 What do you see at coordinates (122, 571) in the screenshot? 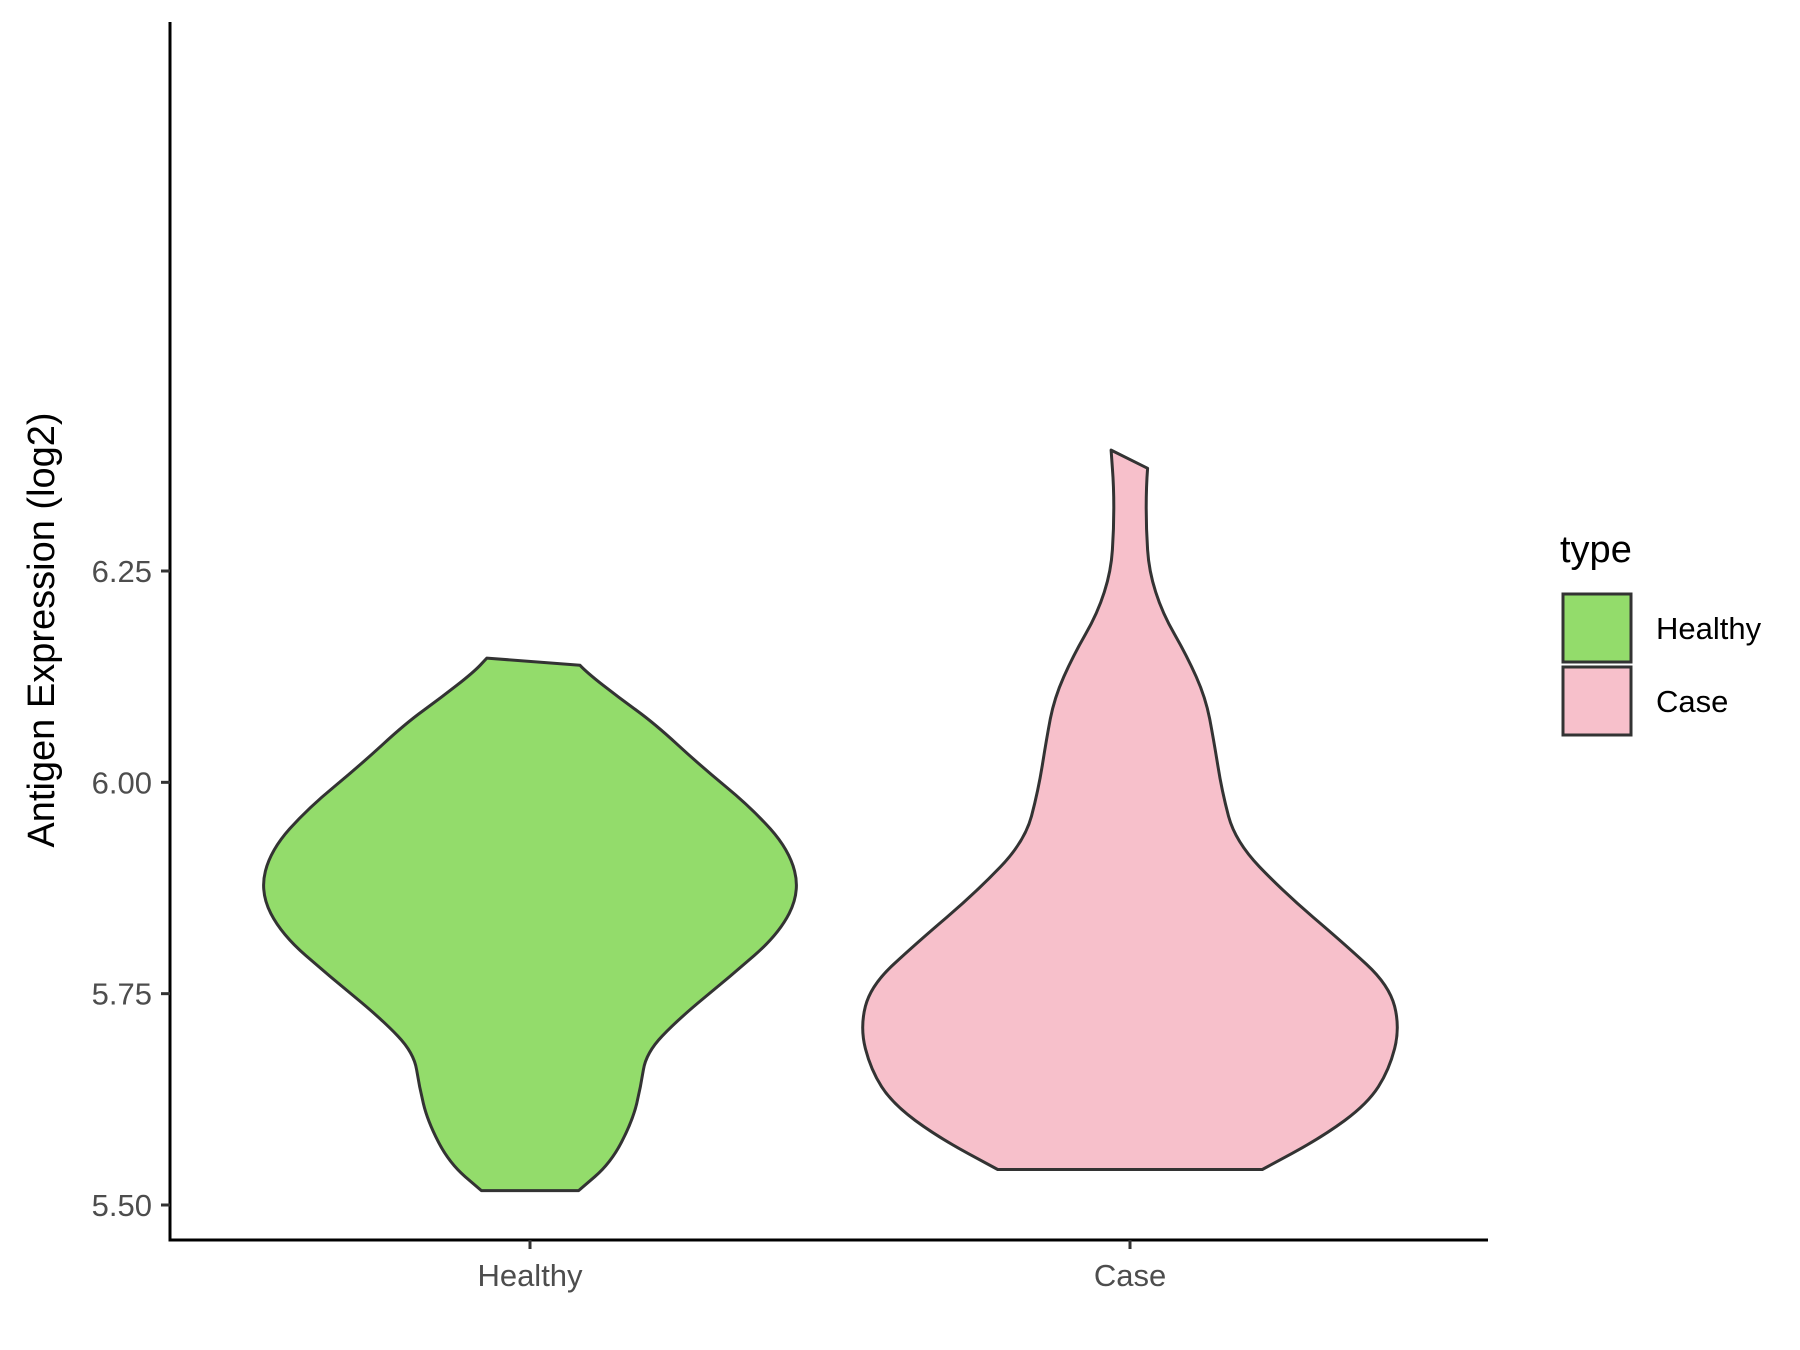
I see `y-tick-label: 6.25` at bounding box center [122, 571].